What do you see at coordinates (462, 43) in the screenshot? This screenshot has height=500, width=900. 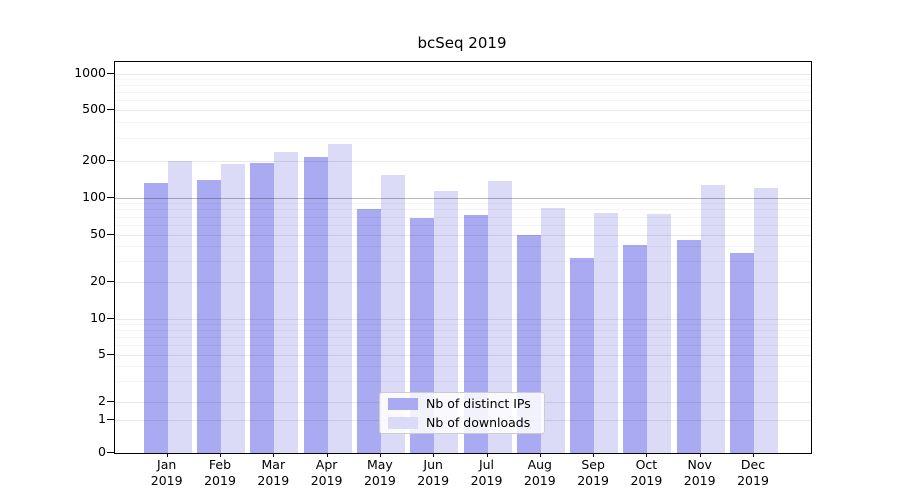 I see `chart-title: bcSeq 2019` at bounding box center [462, 43].